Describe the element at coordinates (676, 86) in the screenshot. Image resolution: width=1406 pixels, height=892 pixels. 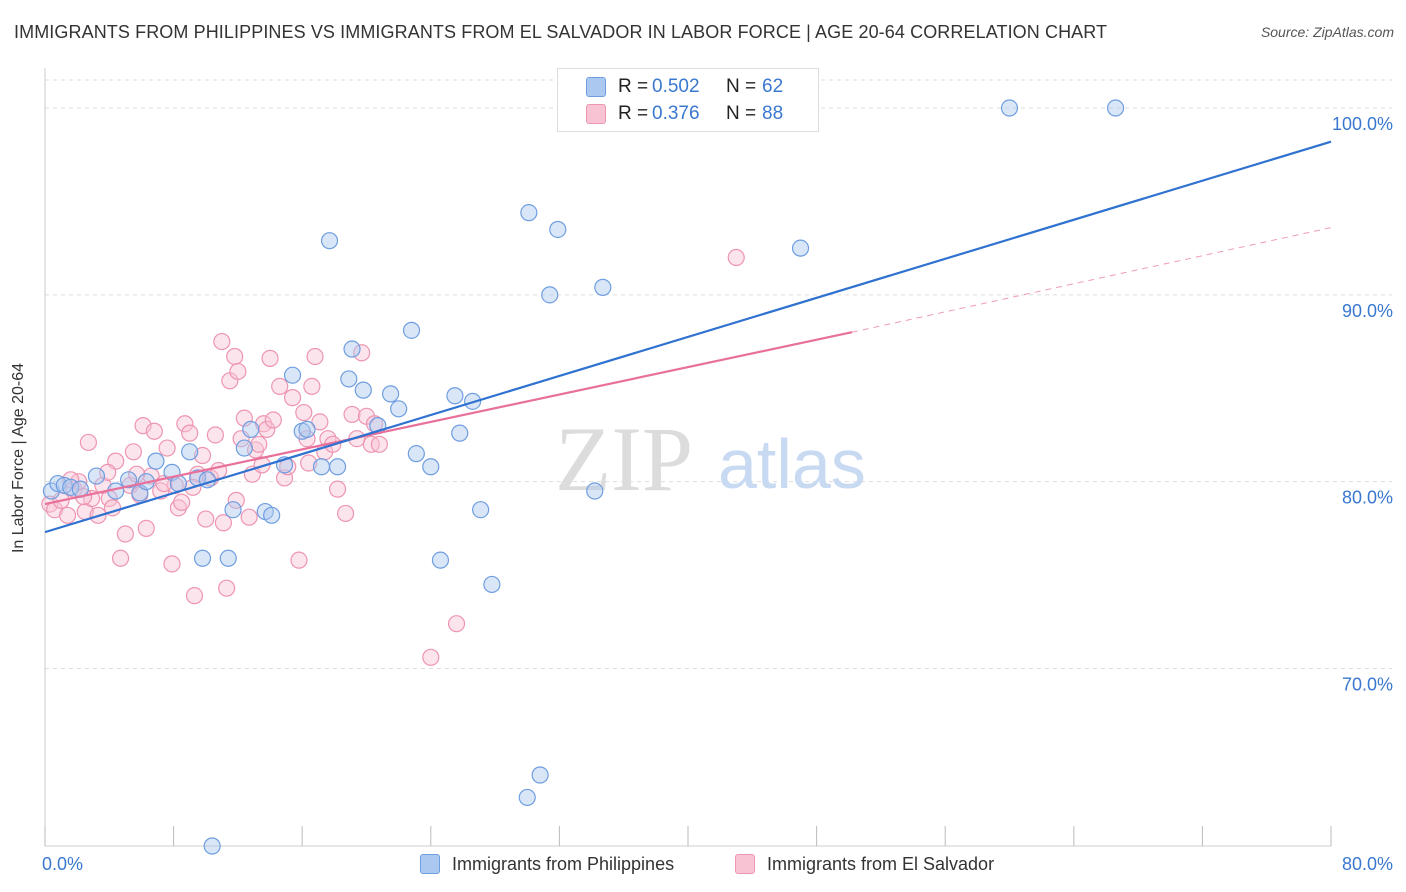
I see `r-value: 0.502` at that location.